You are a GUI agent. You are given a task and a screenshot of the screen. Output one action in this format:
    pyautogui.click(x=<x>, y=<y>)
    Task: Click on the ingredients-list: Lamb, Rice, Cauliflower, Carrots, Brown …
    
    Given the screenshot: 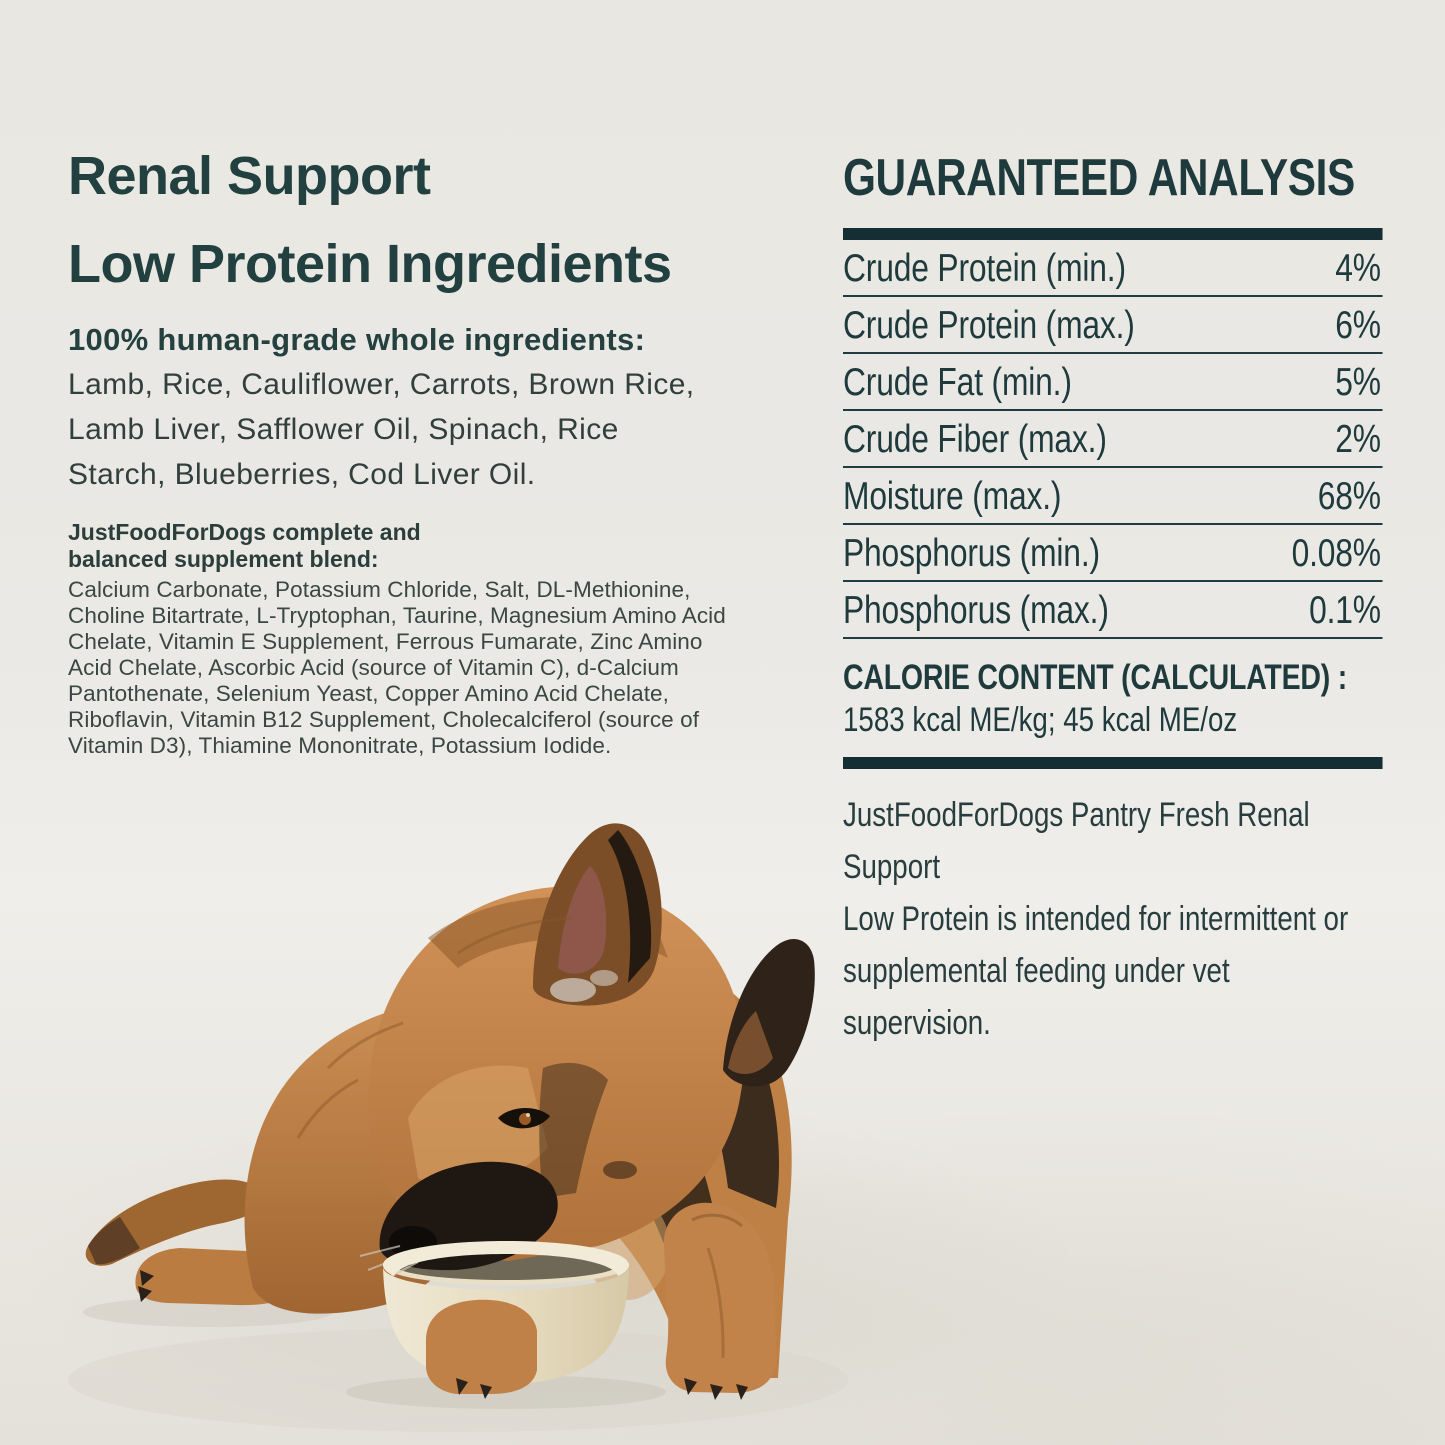 What is the action you would take?
    pyautogui.click(x=381, y=429)
    